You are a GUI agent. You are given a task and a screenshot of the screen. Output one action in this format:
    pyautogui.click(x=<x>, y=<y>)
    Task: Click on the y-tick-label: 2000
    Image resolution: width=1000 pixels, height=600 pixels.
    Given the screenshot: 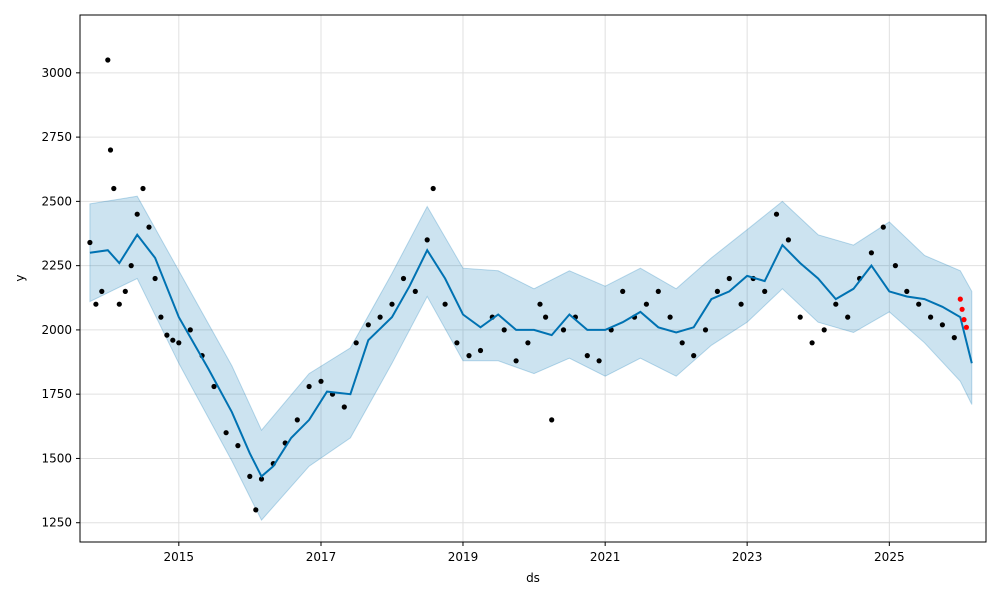 What is the action you would take?
    pyautogui.click(x=56, y=330)
    